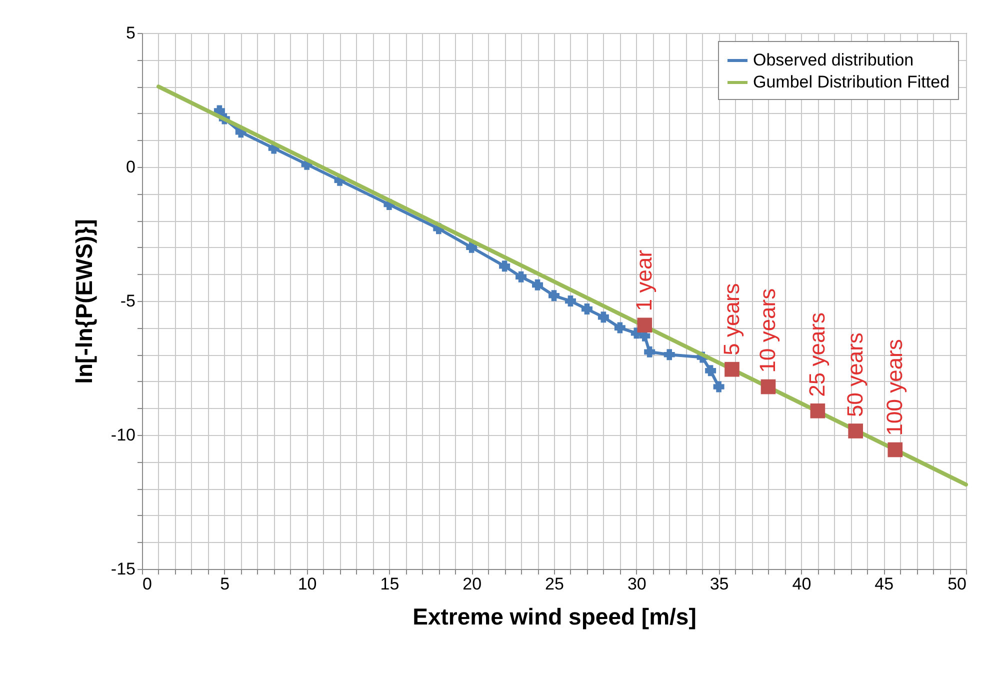 The image size is (994, 686). Describe the element at coordinates (855, 374) in the screenshot. I see `annotation: 50 years` at that location.